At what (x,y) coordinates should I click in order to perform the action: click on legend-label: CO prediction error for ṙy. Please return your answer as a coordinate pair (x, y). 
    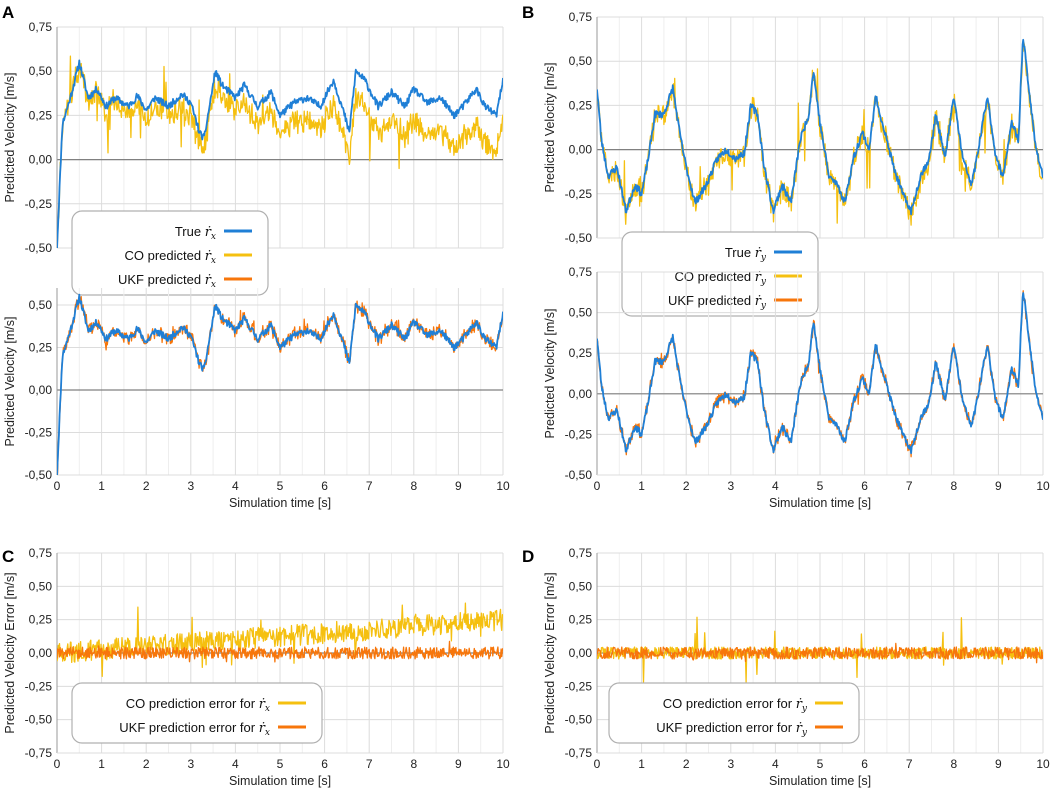
    Looking at the image, I should click on (735, 705).